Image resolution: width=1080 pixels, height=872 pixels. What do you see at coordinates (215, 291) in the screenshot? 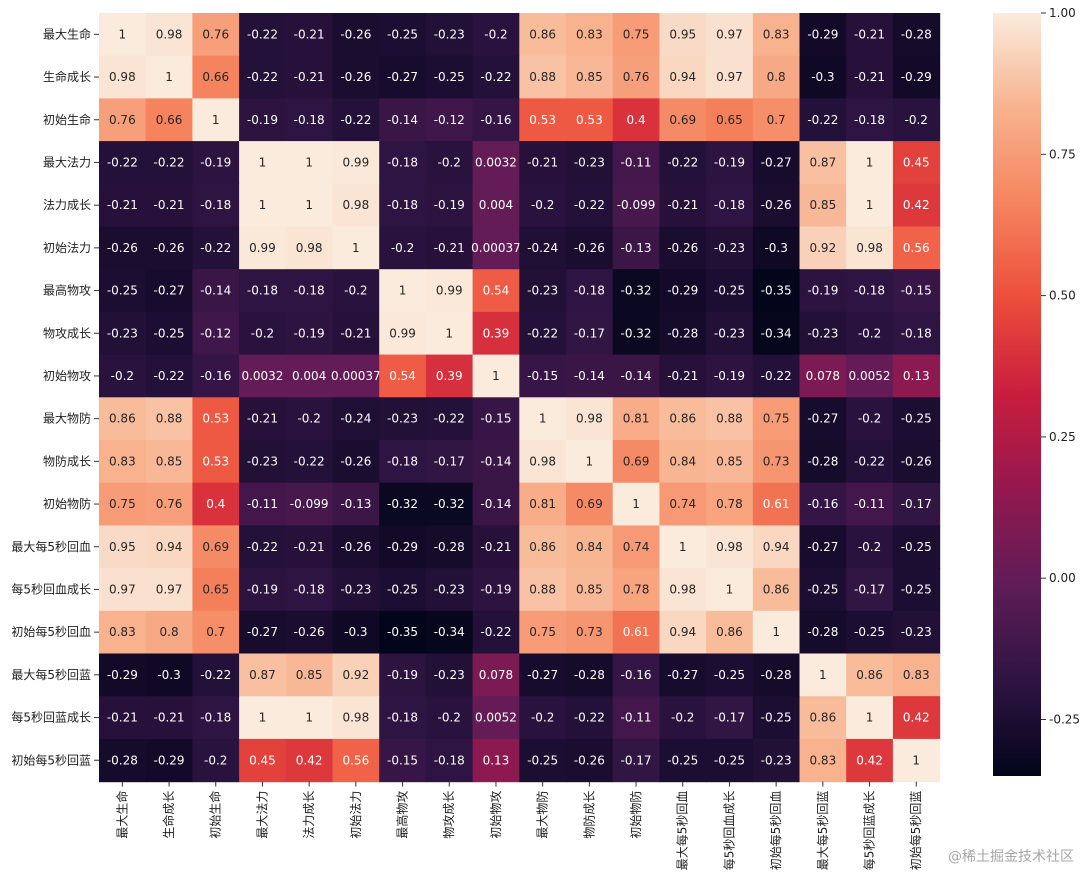
I see `cell-value-label: -0.14` at bounding box center [215, 291].